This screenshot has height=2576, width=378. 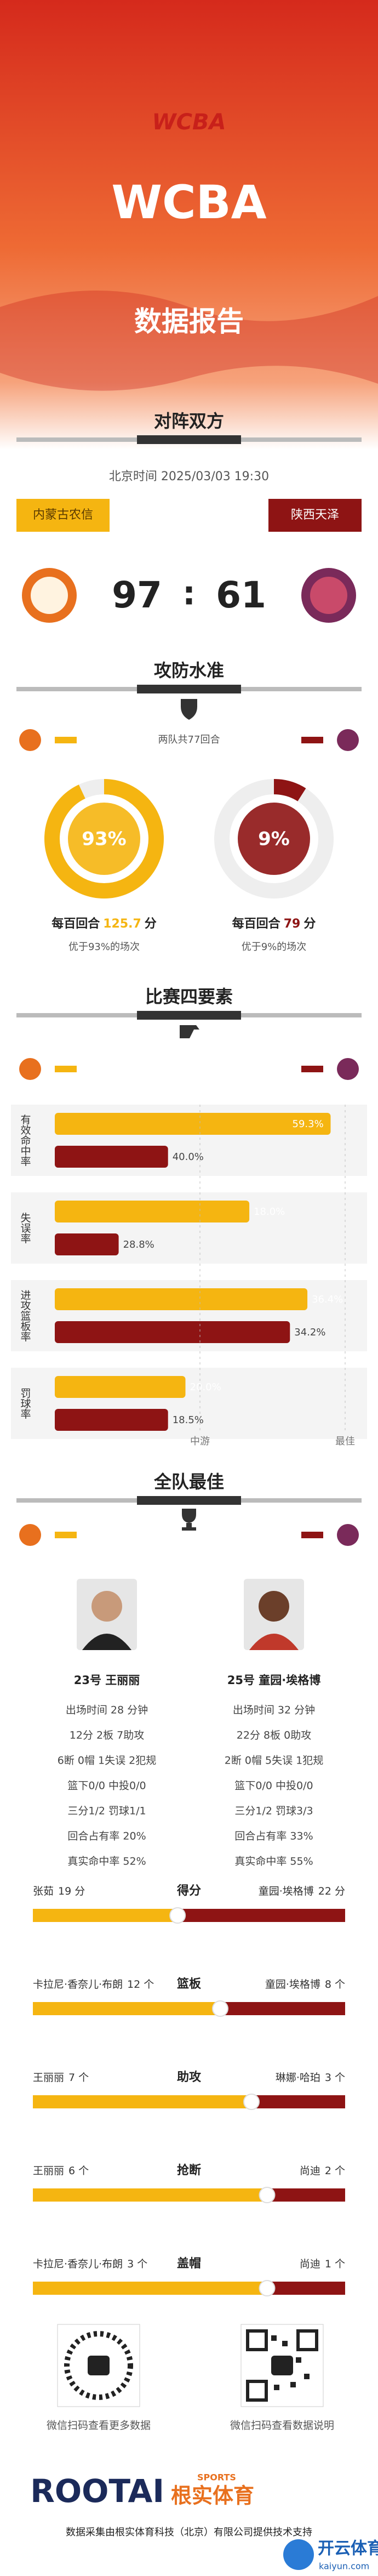 I want to click on leader-value: 7, so click(x=71, y=2078).